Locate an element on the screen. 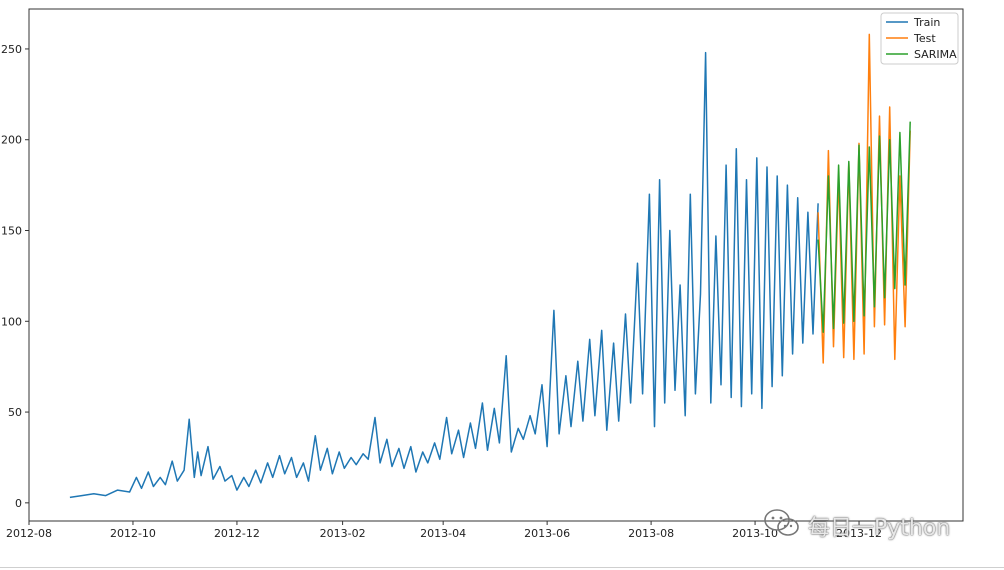 The image size is (1004, 570). legend-label-sarima: SARIMA is located at coordinates (935, 54).